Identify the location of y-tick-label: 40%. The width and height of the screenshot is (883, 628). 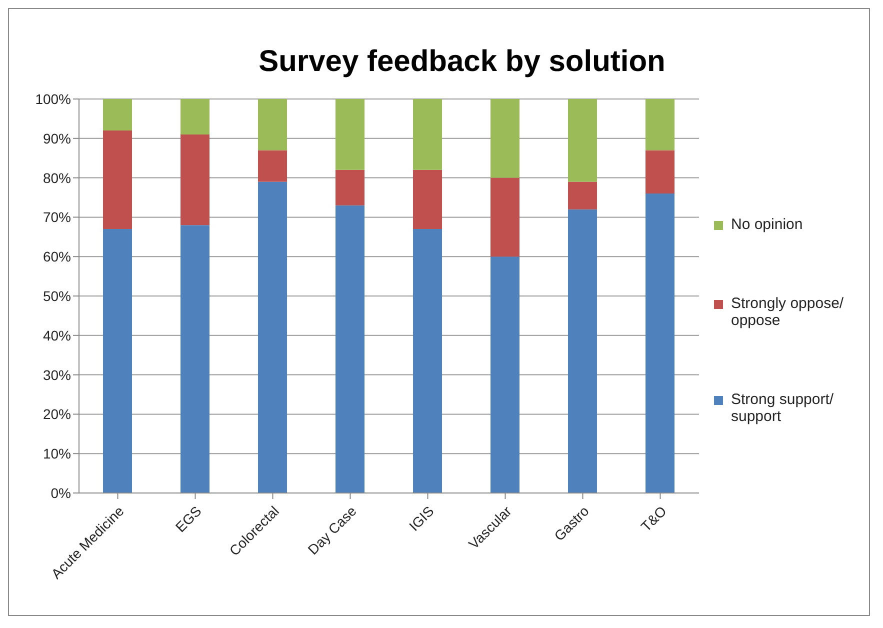
(56, 335).